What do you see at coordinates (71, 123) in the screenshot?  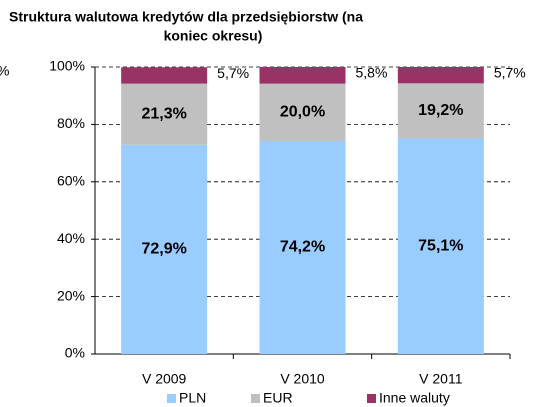 I see `y-tick-label: 80%` at bounding box center [71, 123].